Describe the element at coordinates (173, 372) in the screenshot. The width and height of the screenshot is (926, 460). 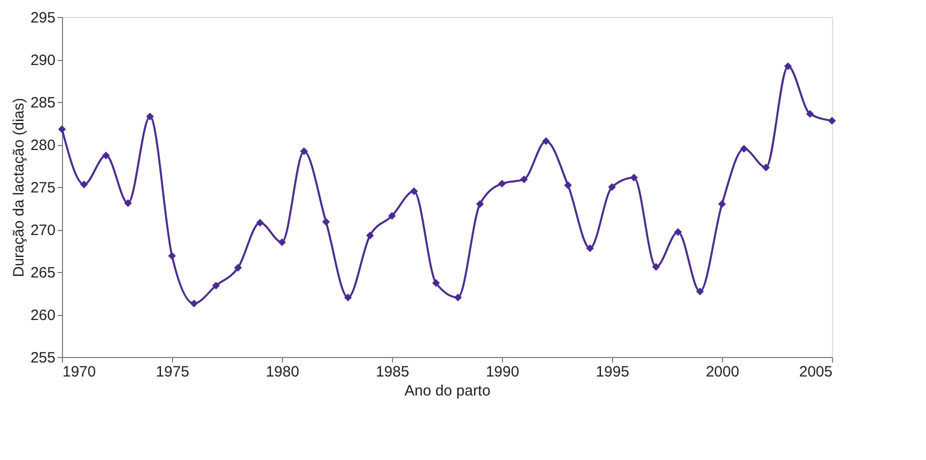
I see `x-tick-label: 1975` at that location.